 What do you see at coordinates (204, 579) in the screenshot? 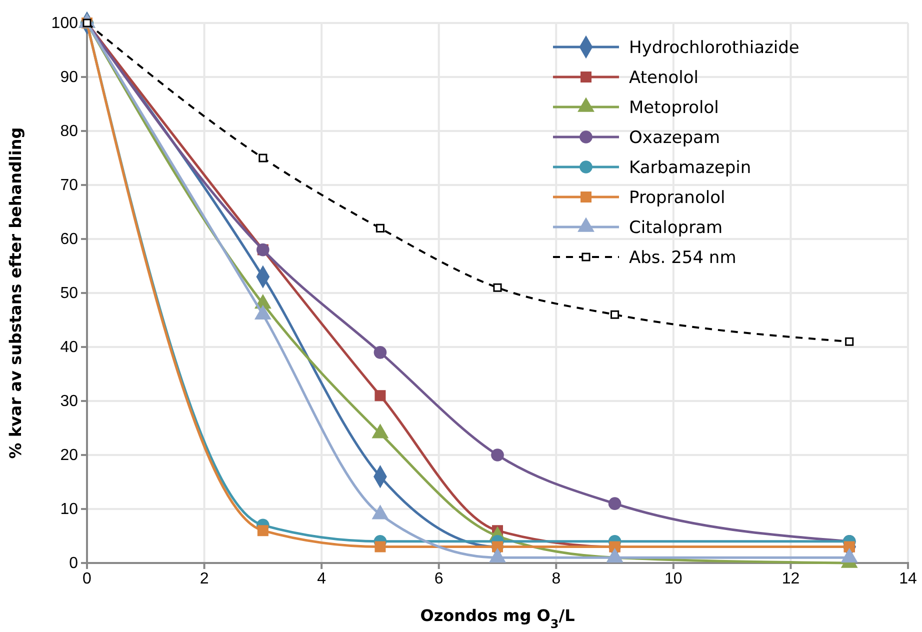
I see `x-tick-label: 2` at bounding box center [204, 579].